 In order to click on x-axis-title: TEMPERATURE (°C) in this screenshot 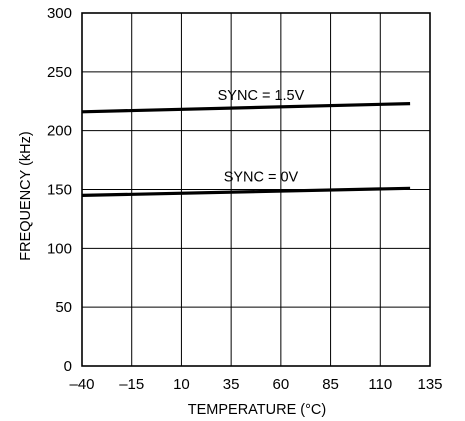, I will do `click(257, 410)`.